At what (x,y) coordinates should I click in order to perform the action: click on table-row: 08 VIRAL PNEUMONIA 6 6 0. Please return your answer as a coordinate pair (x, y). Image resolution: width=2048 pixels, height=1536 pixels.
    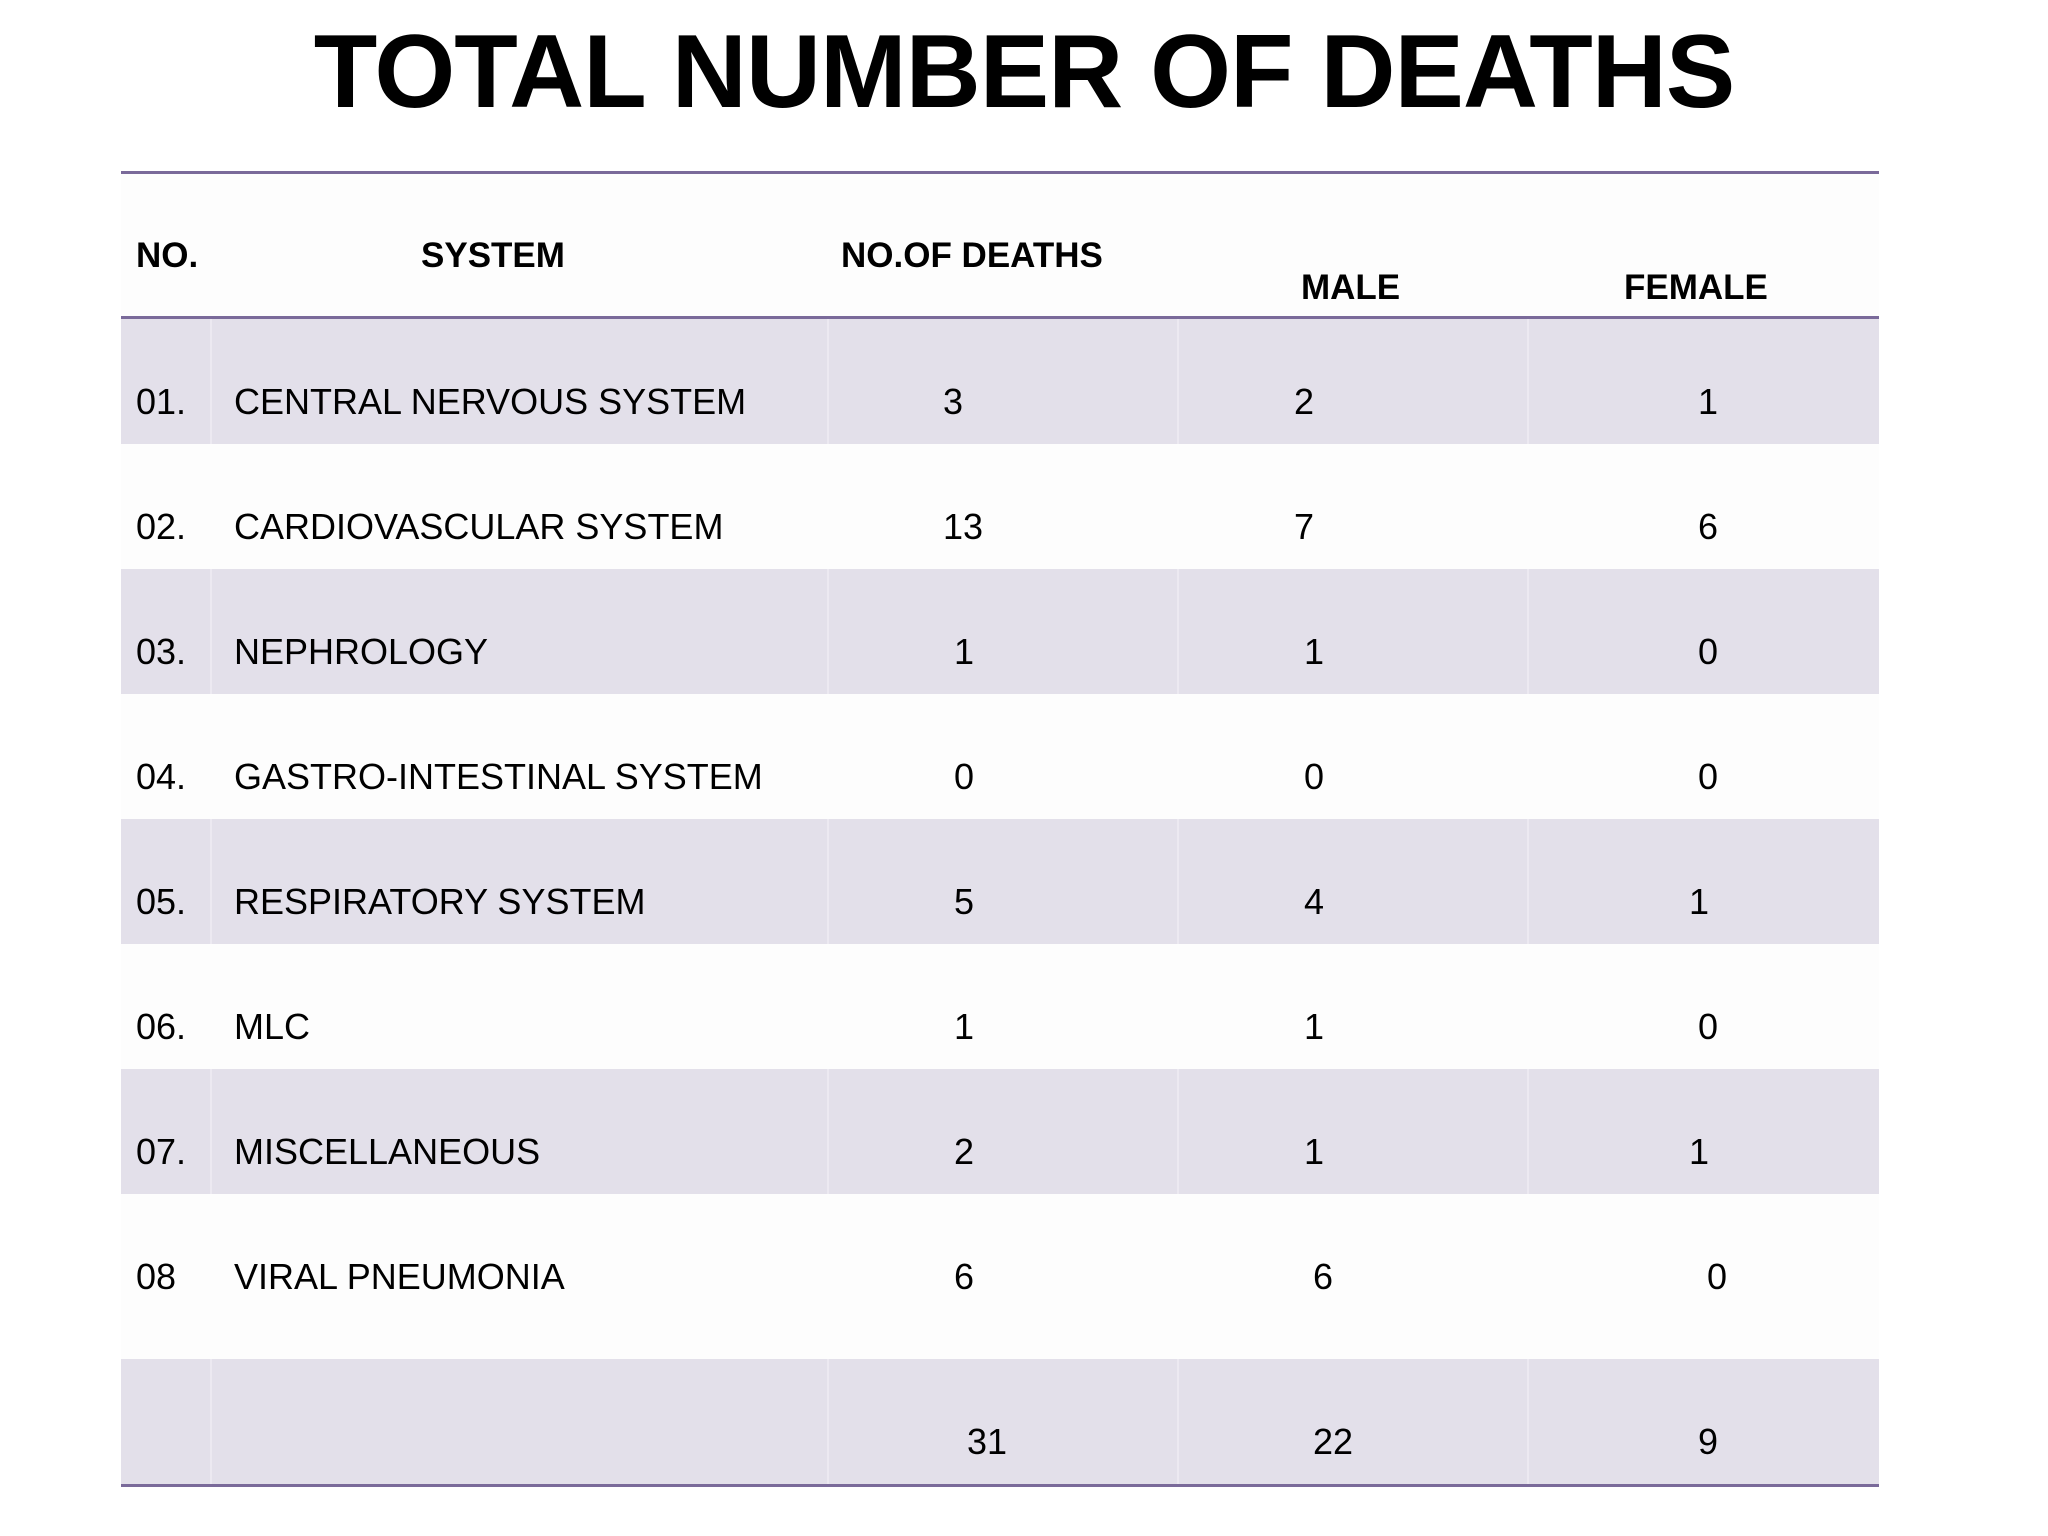
    Looking at the image, I should click on (1000, 1276).